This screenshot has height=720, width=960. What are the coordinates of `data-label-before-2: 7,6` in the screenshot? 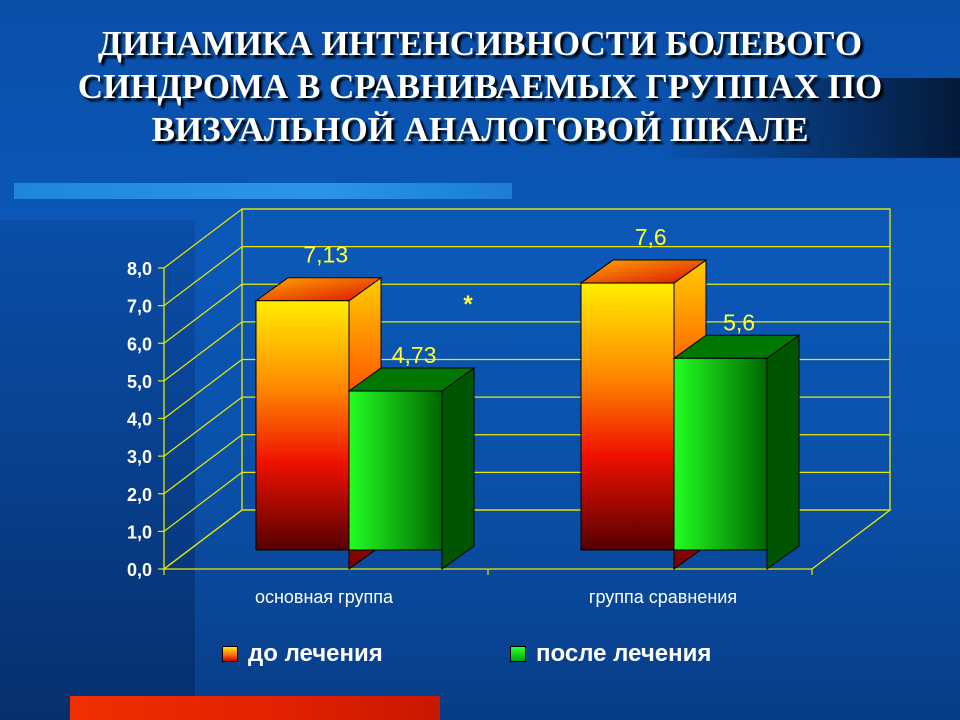 It's located at (651, 237).